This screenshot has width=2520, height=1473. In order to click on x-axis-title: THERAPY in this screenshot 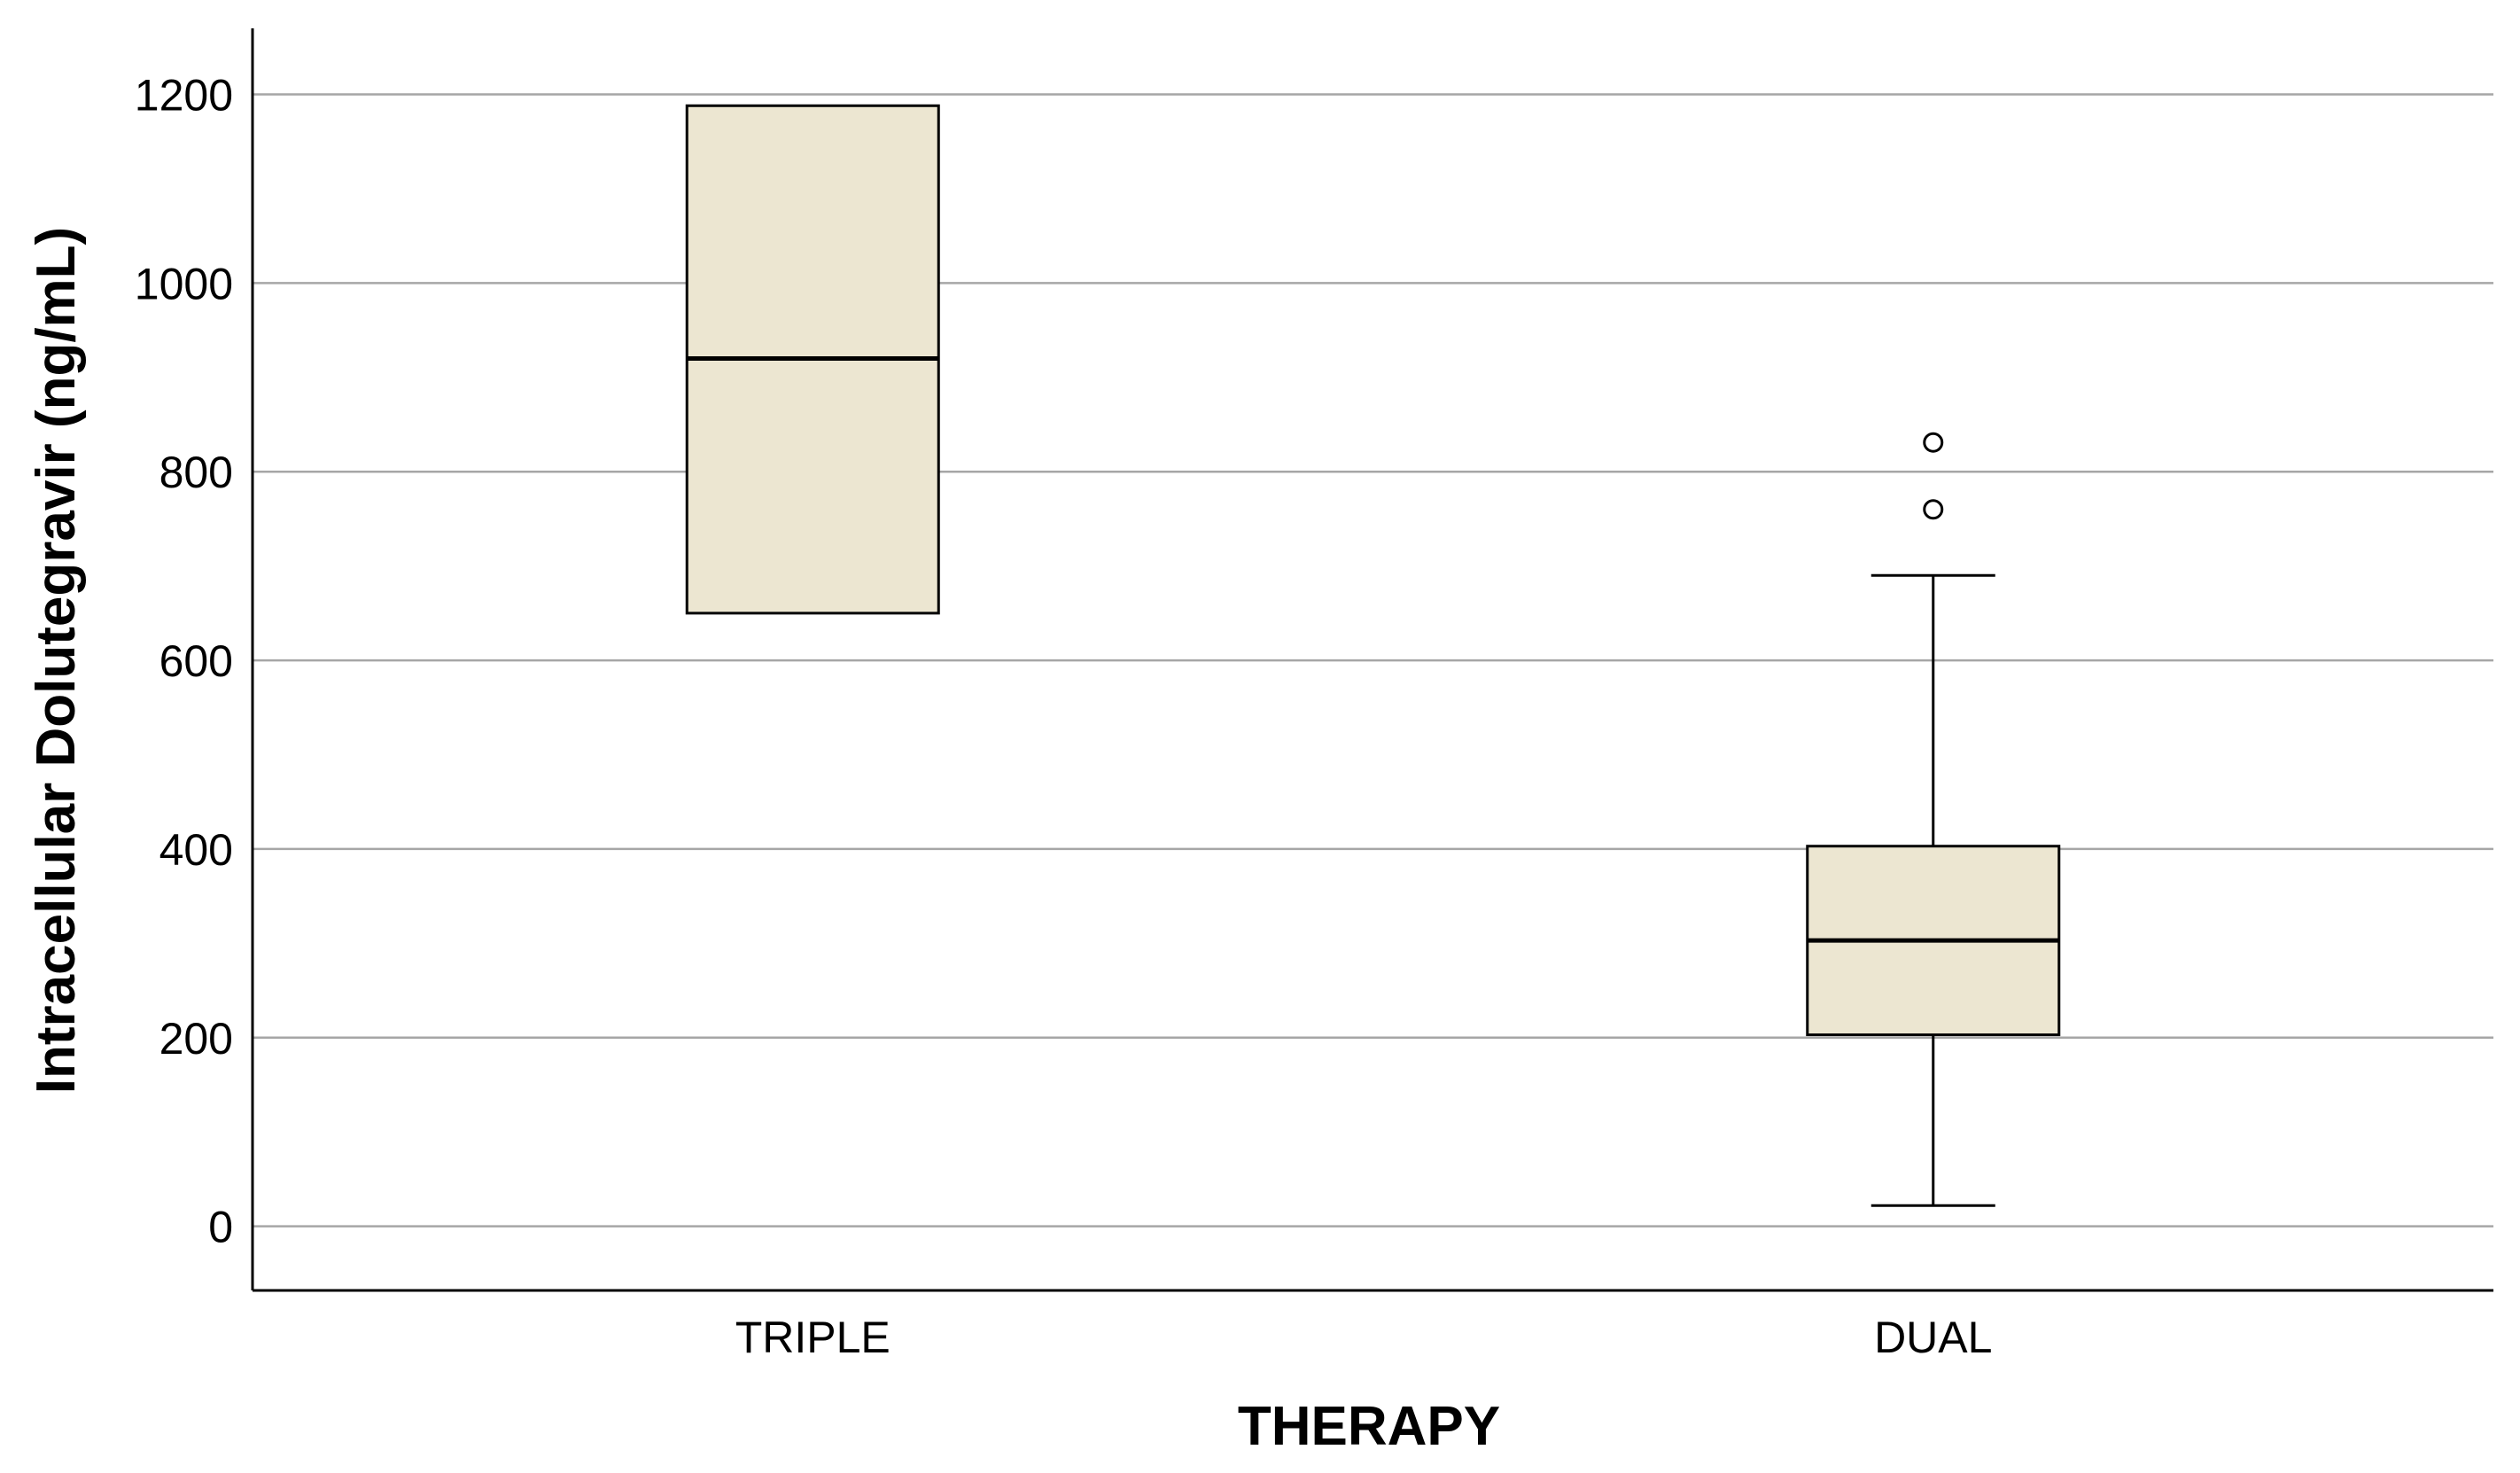, I will do `click(1369, 1426)`.